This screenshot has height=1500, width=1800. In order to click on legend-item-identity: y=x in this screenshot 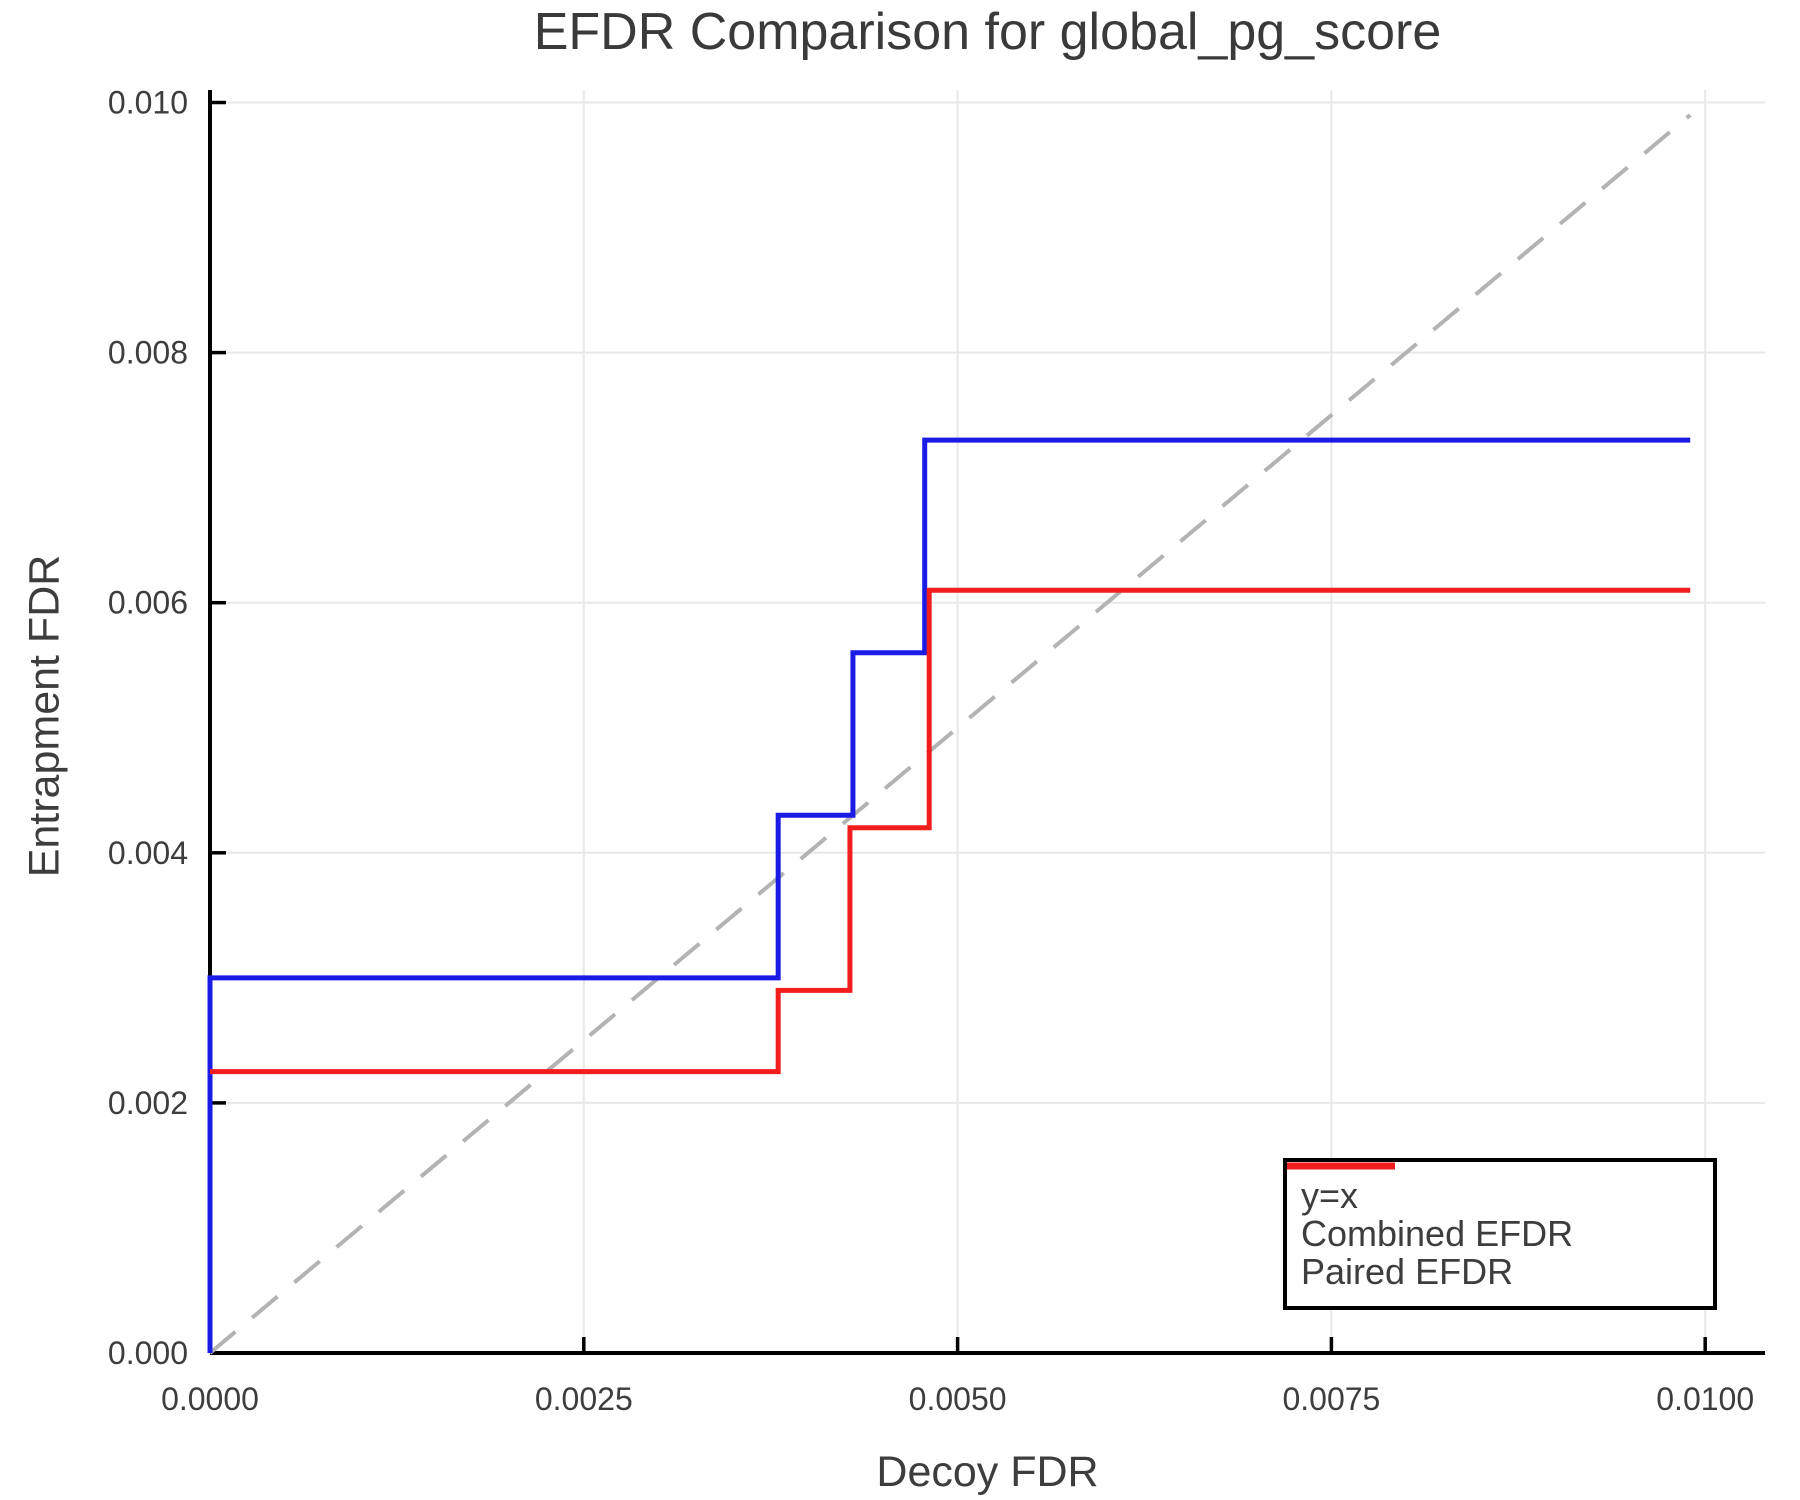, I will do `click(1500, 1189)`.